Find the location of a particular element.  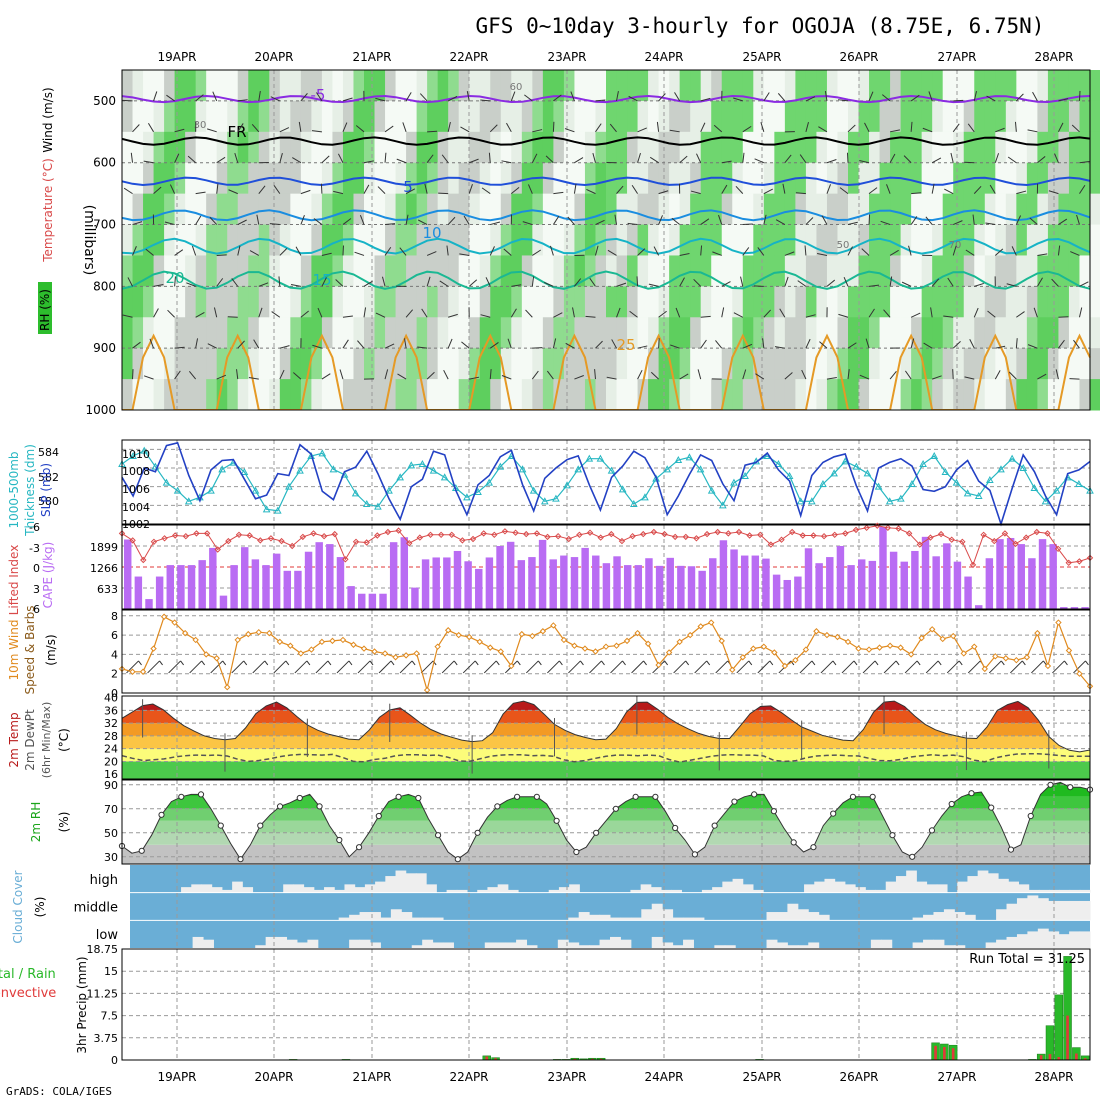

cloud-axis-label: Cloud Cover is located at coordinates (18, 906).